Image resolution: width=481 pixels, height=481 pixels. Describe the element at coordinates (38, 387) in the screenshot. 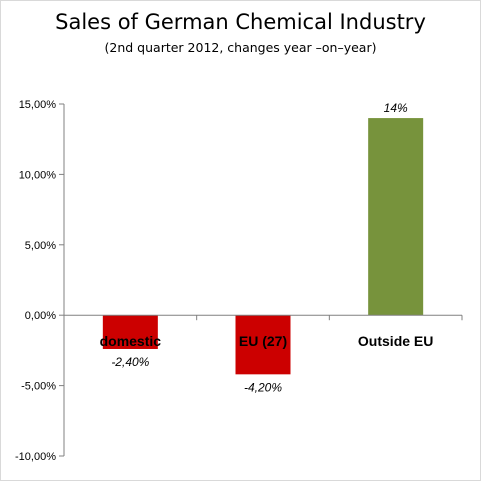

I see `y-tick-label: -5,00%` at that location.